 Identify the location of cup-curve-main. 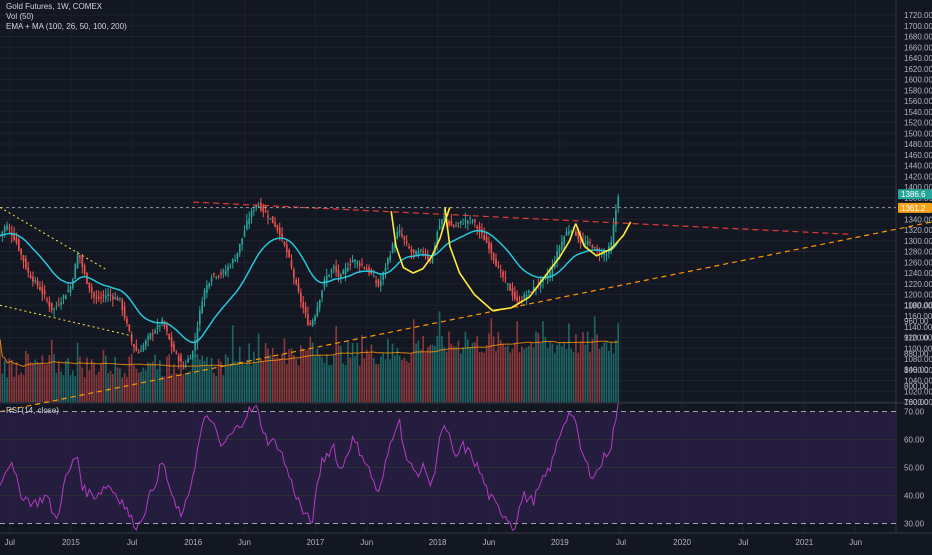
(510, 259).